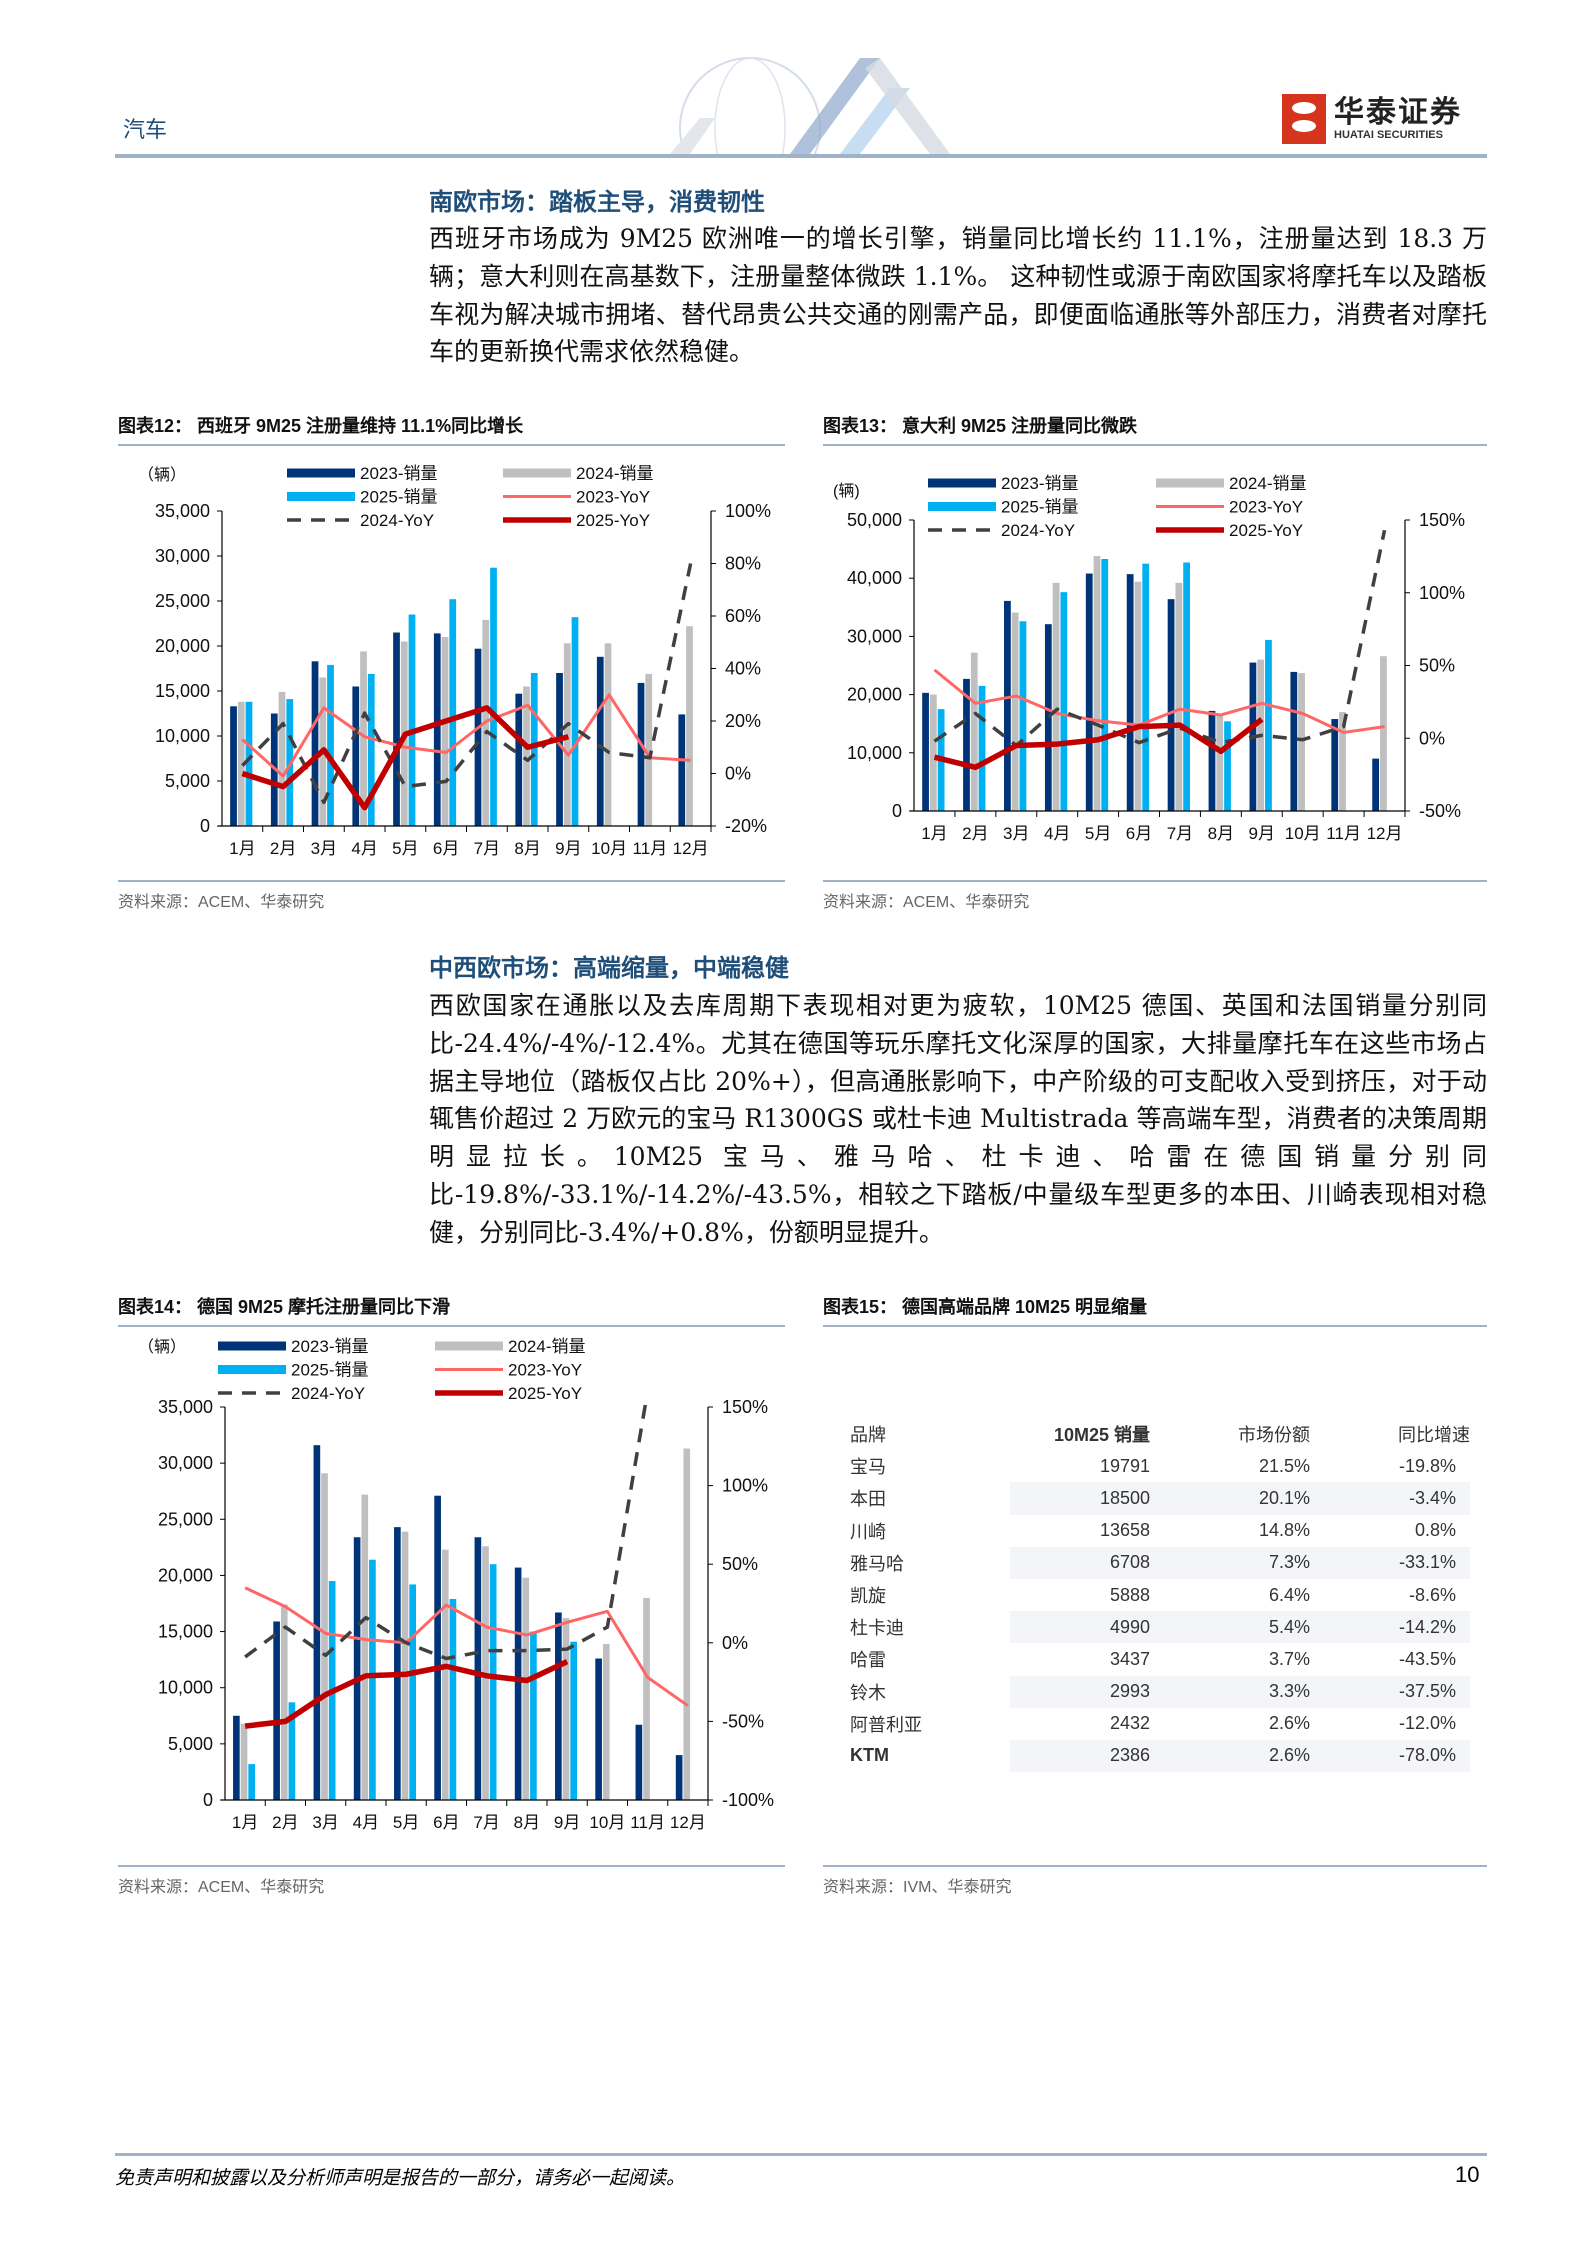 Image resolution: width=1588 pixels, height=2245 pixels. What do you see at coordinates (868, 1467) in the screenshot?
I see `brand-name: 宝马` at bounding box center [868, 1467].